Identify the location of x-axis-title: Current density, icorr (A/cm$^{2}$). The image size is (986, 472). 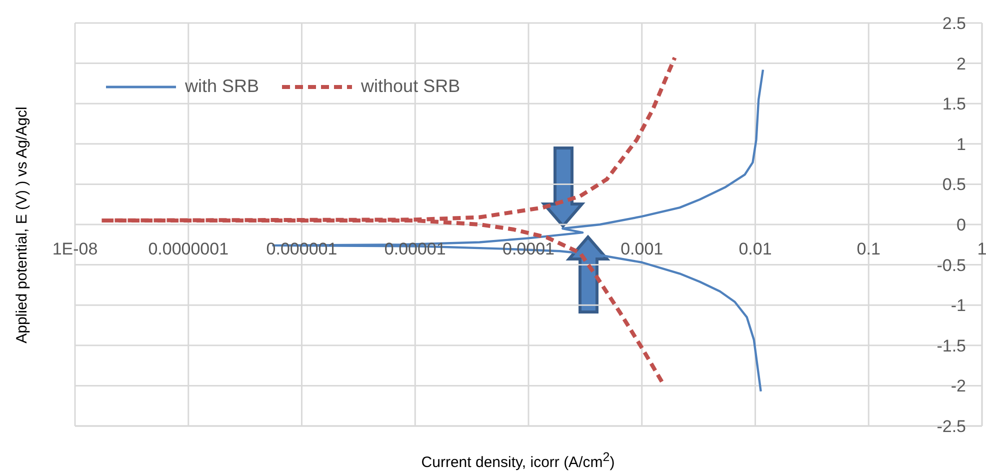
(518, 460).